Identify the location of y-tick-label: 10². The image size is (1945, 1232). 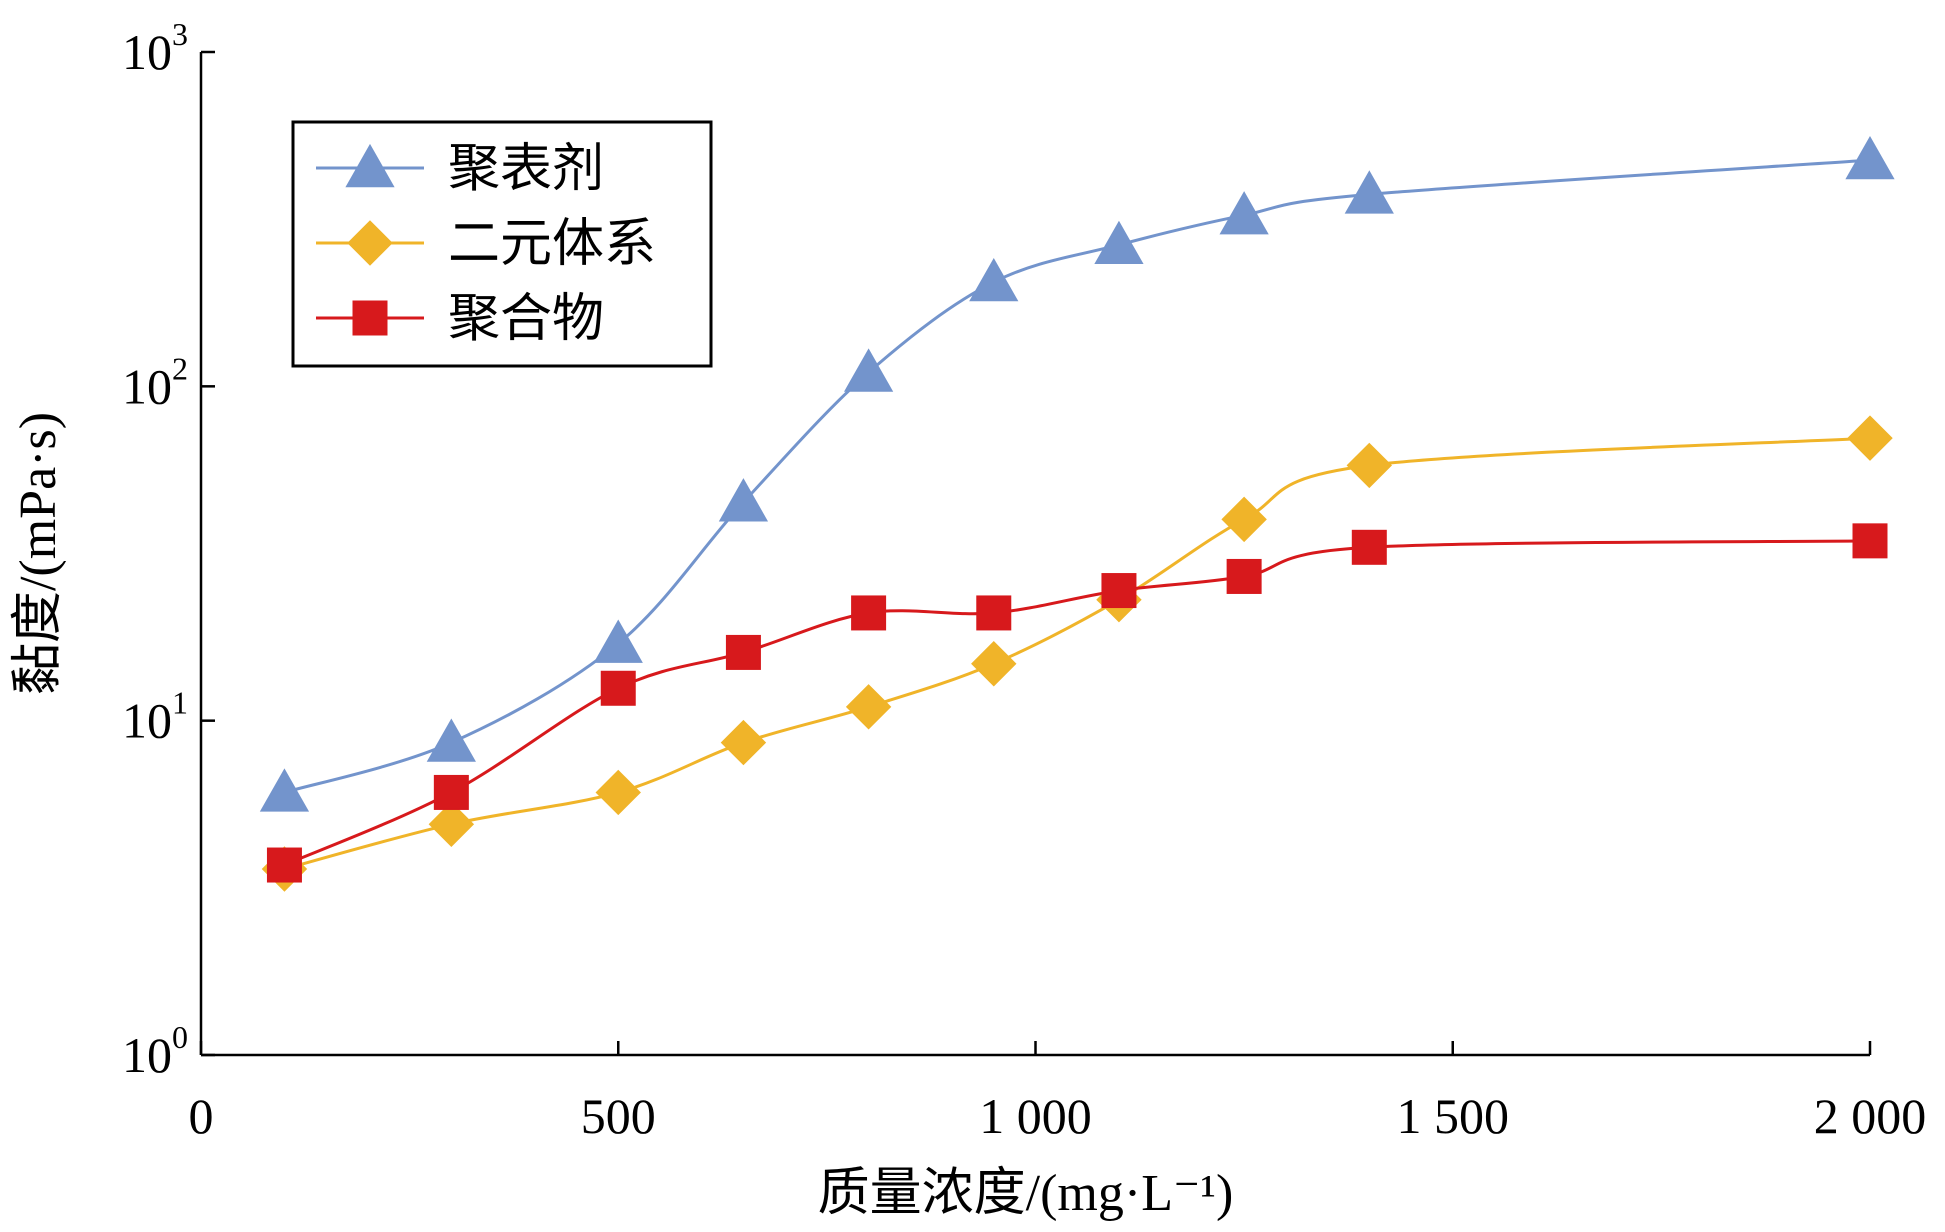
(155, 382).